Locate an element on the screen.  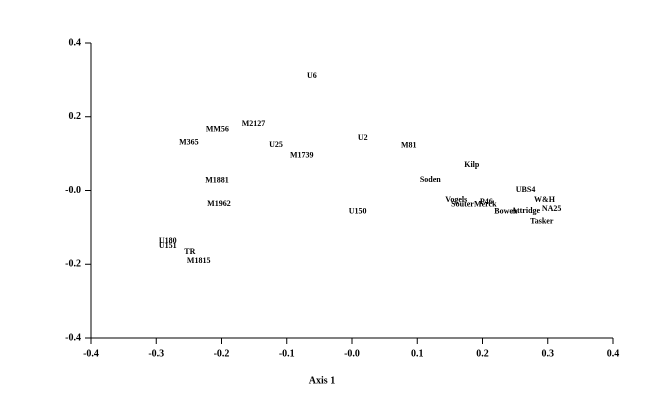
point-label: M365 is located at coordinates (189, 141).